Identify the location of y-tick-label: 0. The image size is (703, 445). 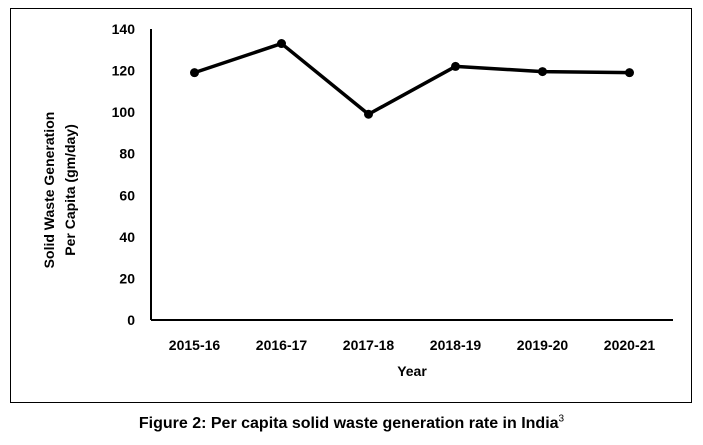
(131, 320).